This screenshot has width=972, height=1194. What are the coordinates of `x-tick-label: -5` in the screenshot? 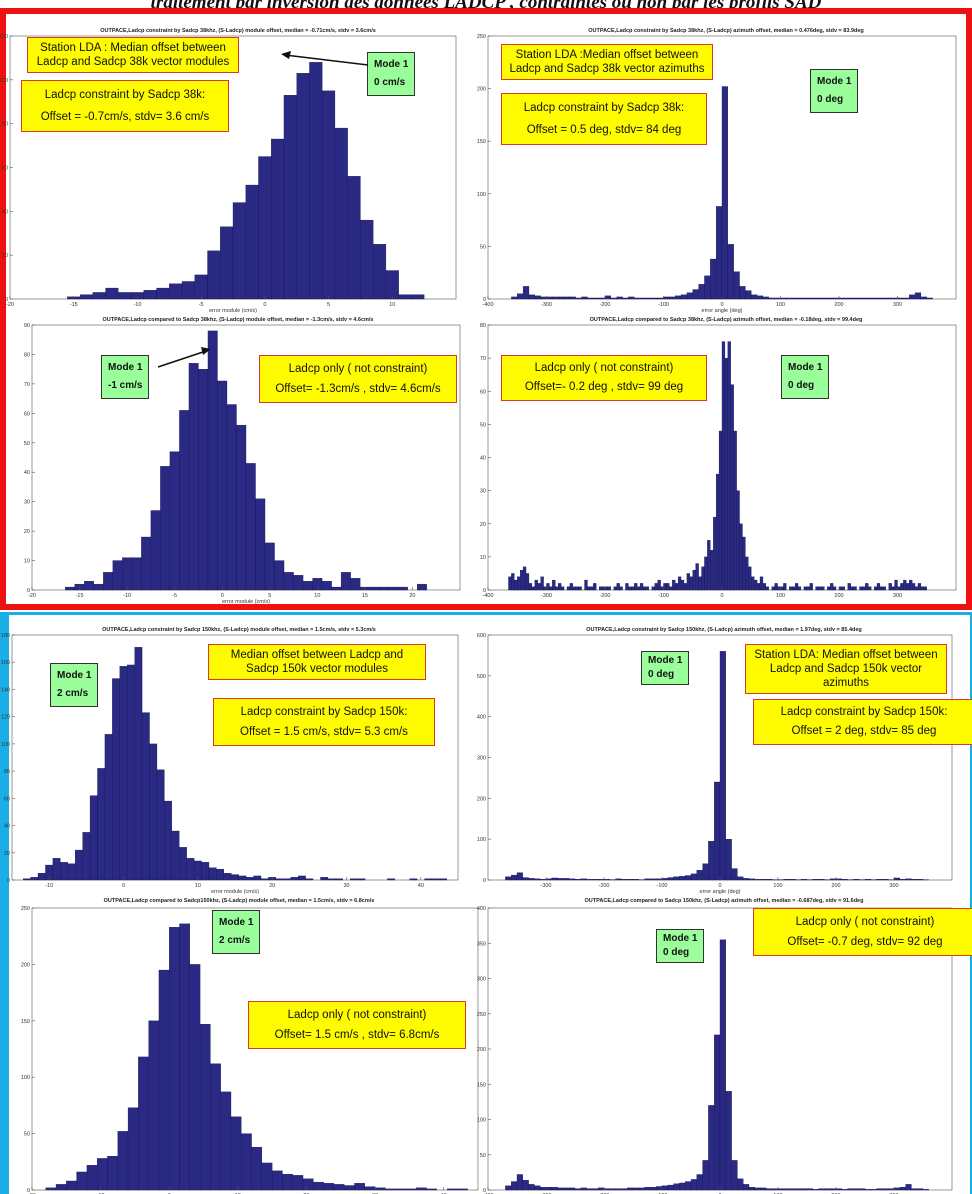 It's located at (201, 305).